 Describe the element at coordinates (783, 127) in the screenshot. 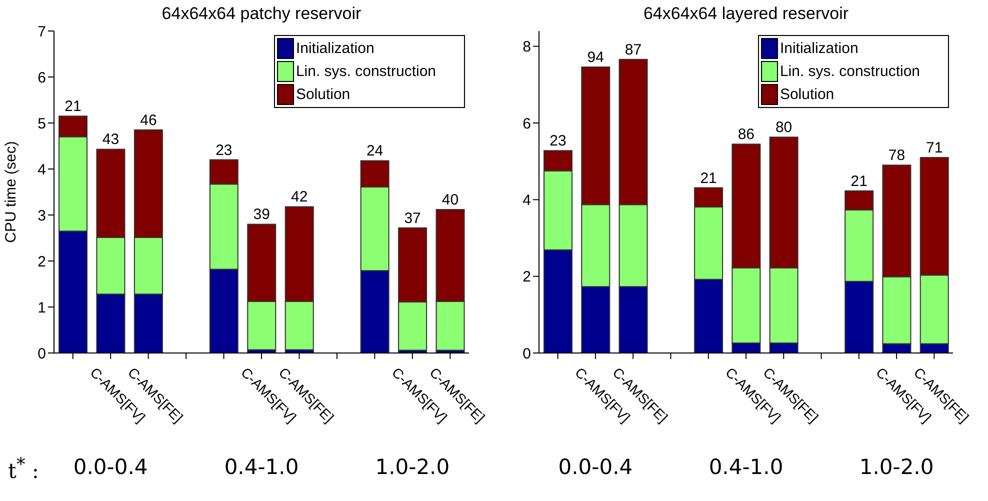

I see `annotation: 80` at that location.